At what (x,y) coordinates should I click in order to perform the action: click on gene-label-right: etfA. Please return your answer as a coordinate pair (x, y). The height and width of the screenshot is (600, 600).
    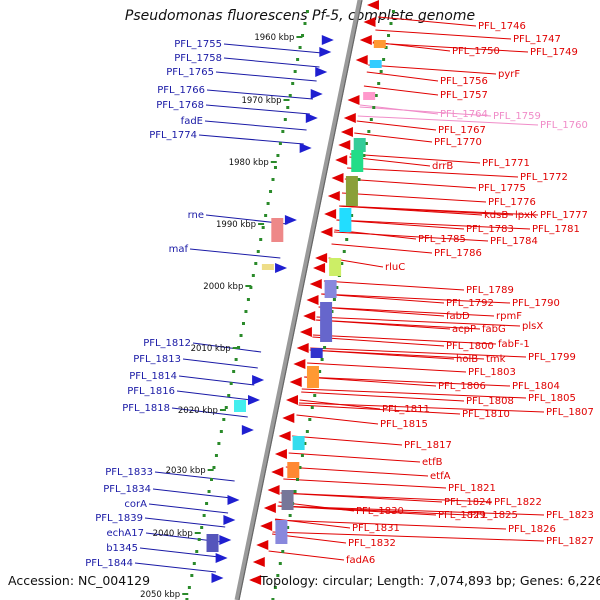
    Looking at the image, I should click on (440, 476).